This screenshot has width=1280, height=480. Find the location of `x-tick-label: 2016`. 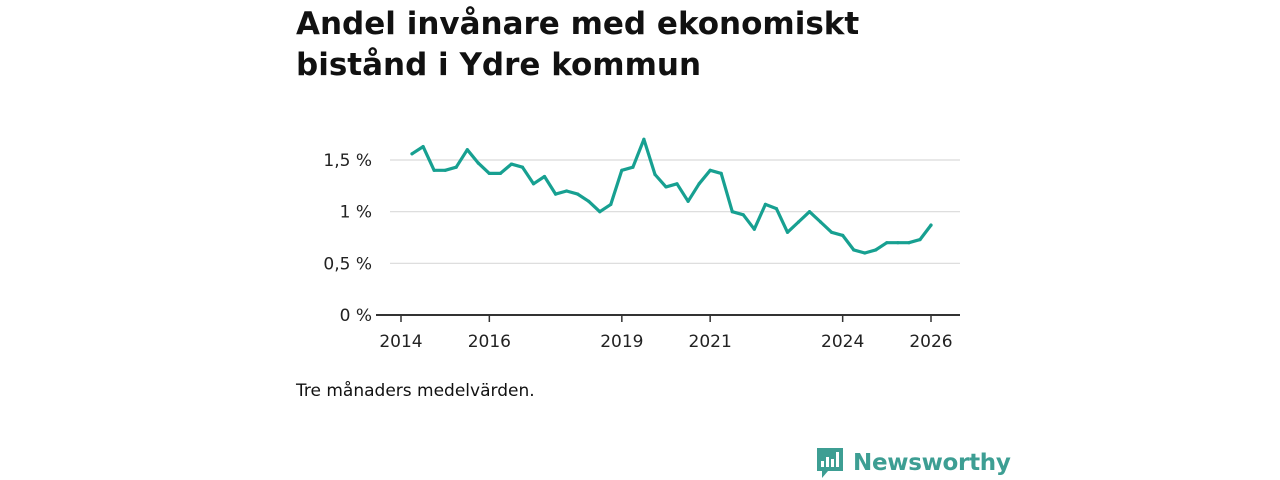

x-tick-label: 2016 is located at coordinates (489, 342).